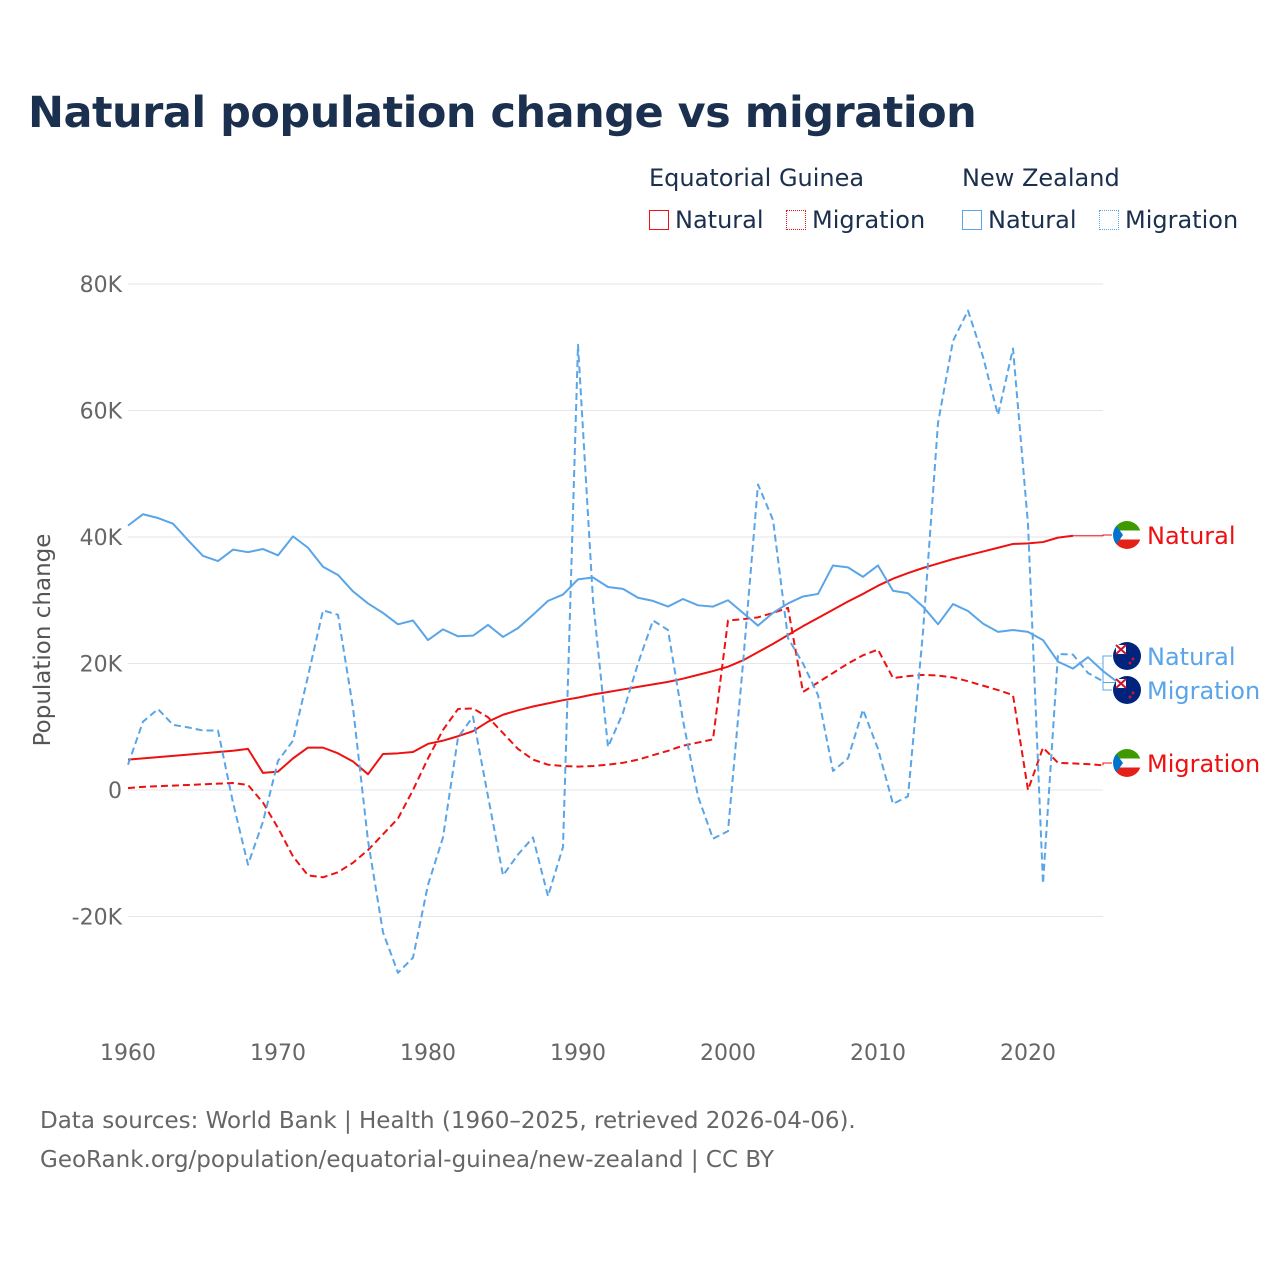 The width and height of the screenshot is (1280, 1280). I want to click on legend-eg-migration: Migration, so click(855, 220).